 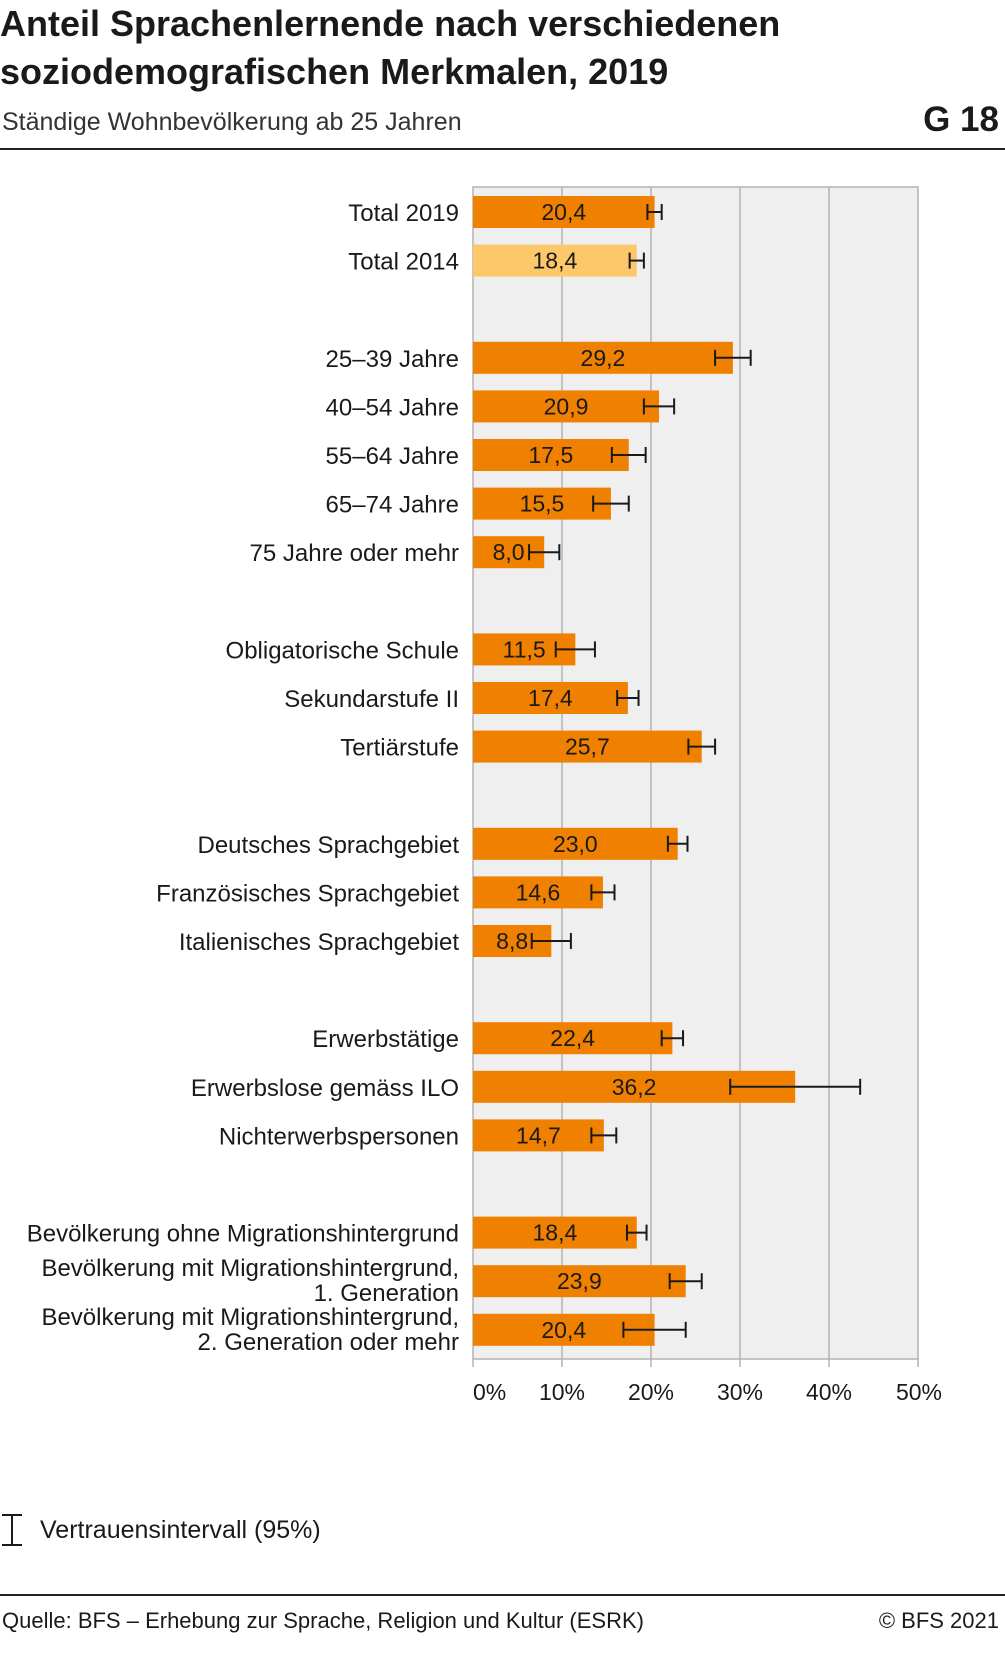 What do you see at coordinates (403, 213) in the screenshot?
I see `category-label: Total 2019` at bounding box center [403, 213].